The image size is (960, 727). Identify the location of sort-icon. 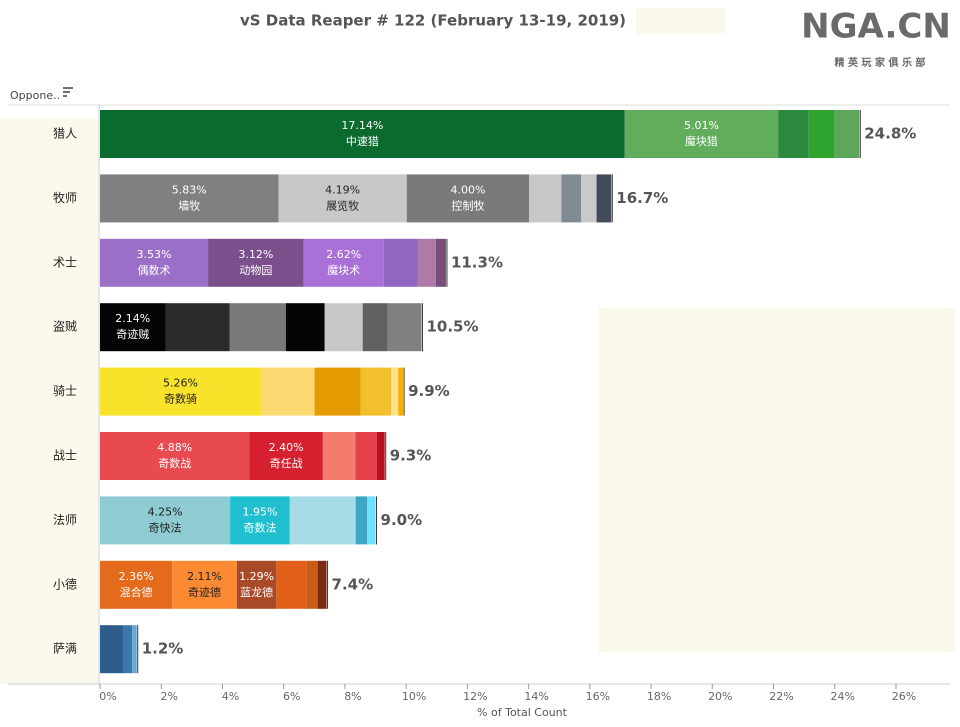
(68, 92).